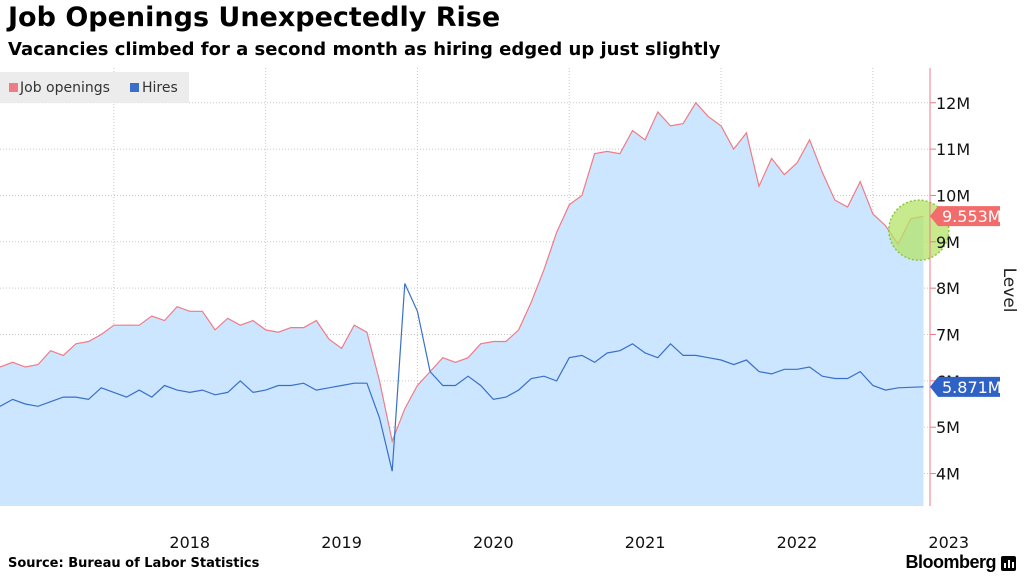  Describe the element at coordinates (948, 427) in the screenshot. I see `y-tick-label: 5M` at that location.